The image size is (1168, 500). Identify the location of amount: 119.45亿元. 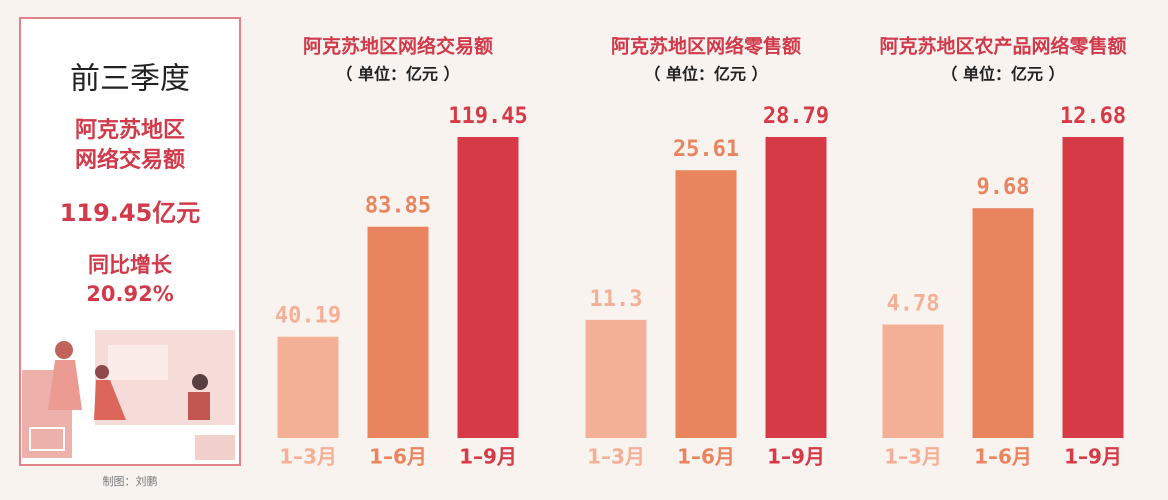
(130, 213).